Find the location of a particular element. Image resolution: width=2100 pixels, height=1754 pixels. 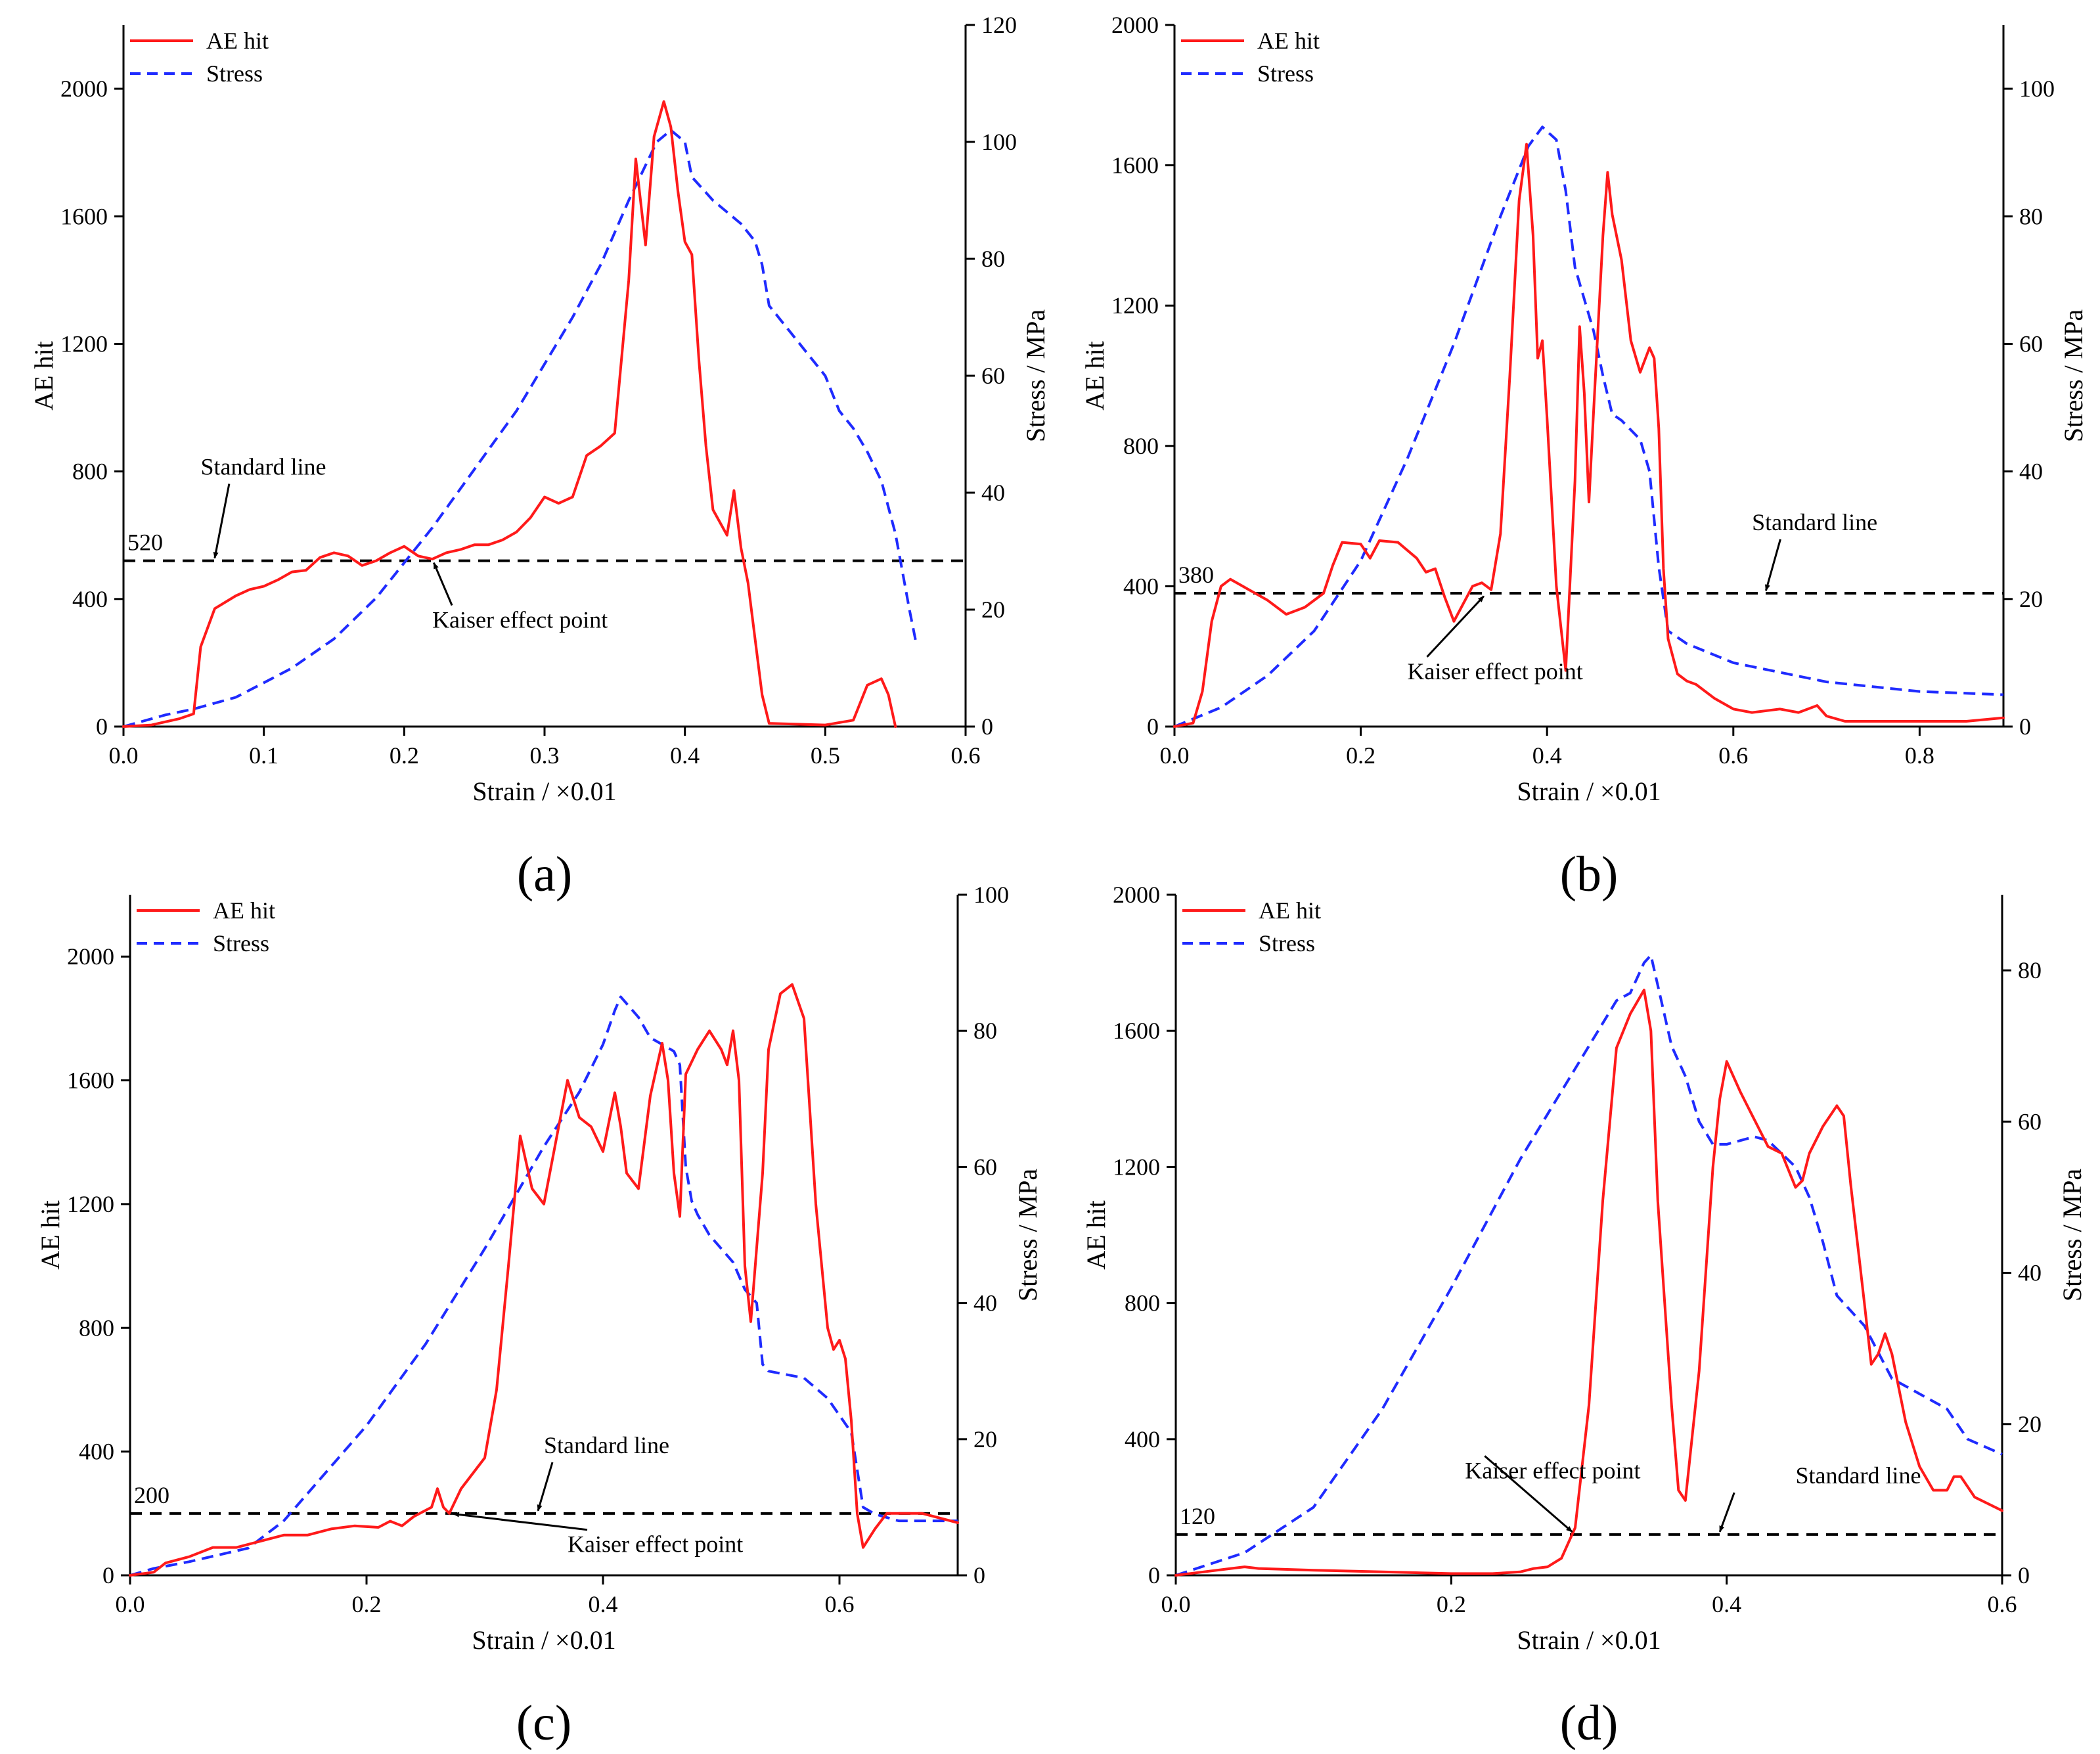

x-tick-label: 0.3 is located at coordinates (545, 755).